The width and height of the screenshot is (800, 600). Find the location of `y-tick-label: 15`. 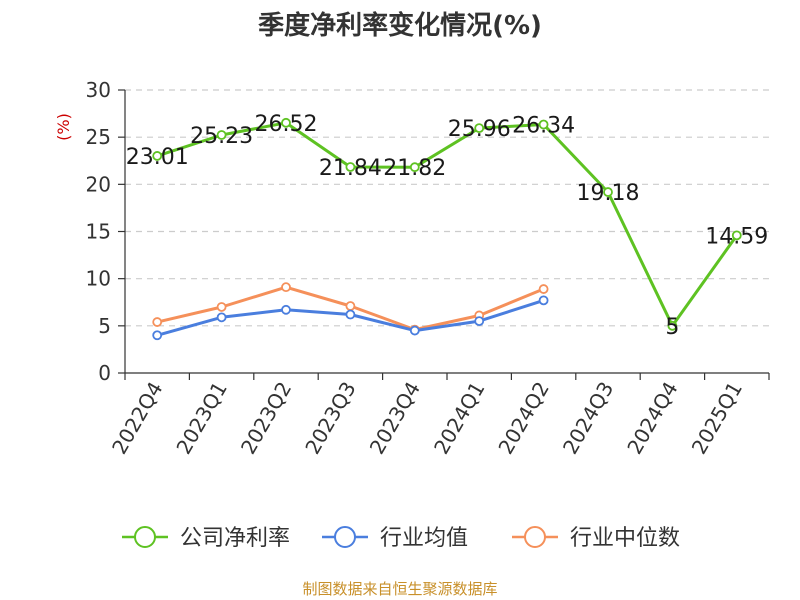

y-tick-label: 15 is located at coordinates (98, 232).